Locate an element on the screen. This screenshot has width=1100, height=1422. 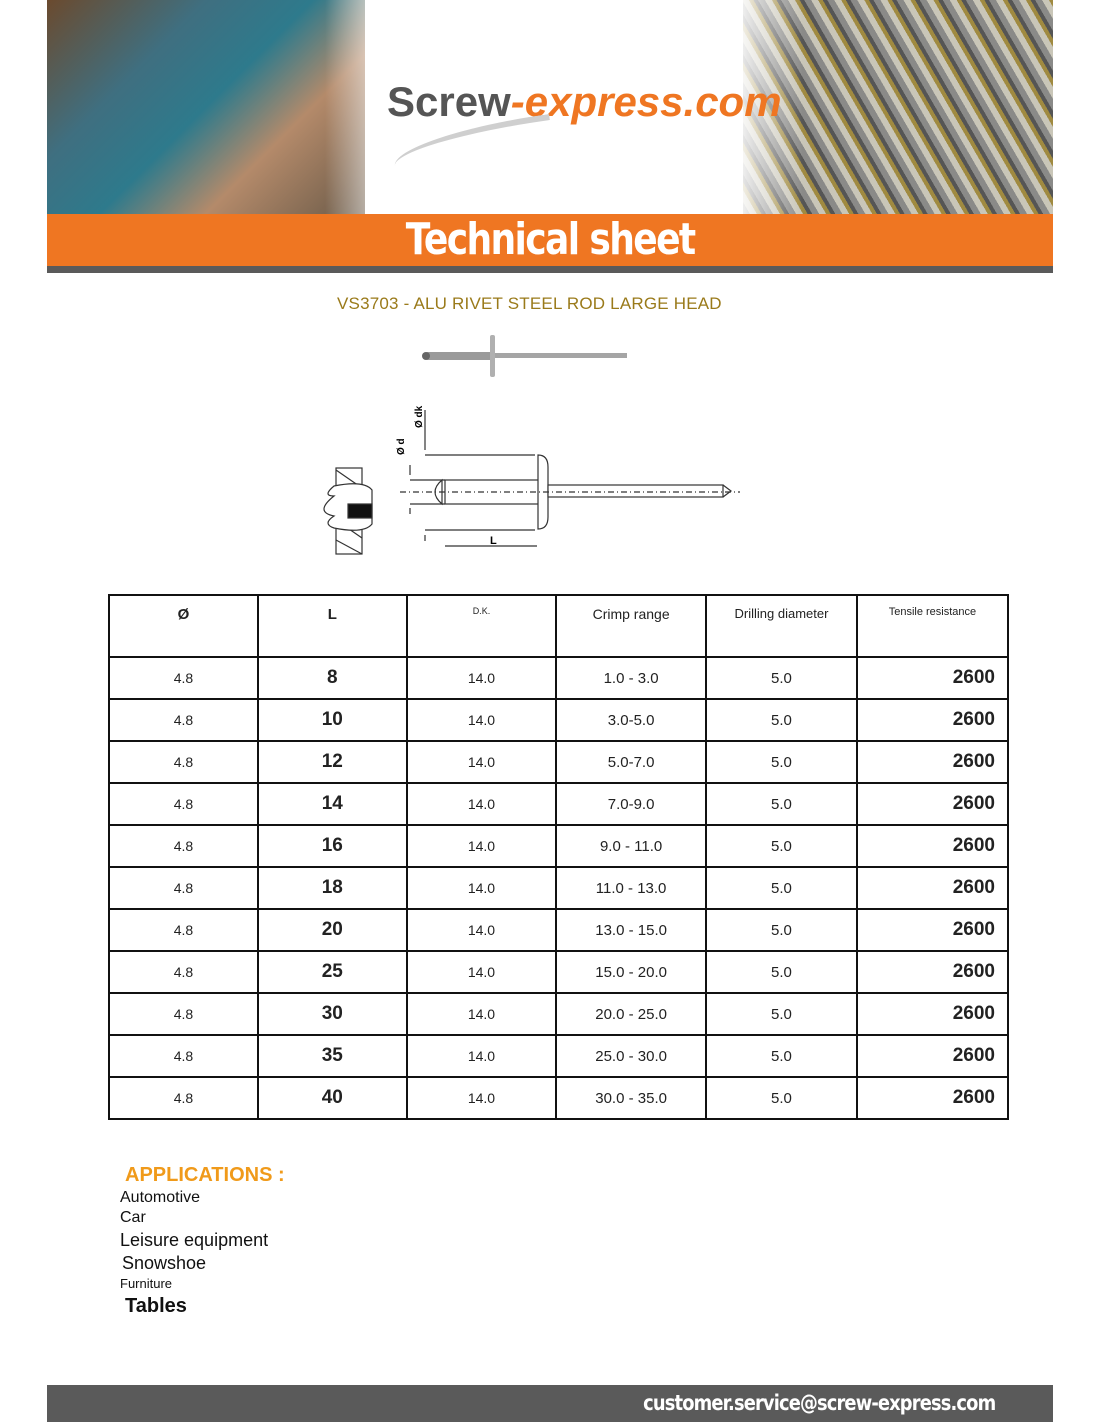
table-row: 4.8 35 14.0 25.0 - 30.0 5.0 2600 is located at coordinates (559, 1056).